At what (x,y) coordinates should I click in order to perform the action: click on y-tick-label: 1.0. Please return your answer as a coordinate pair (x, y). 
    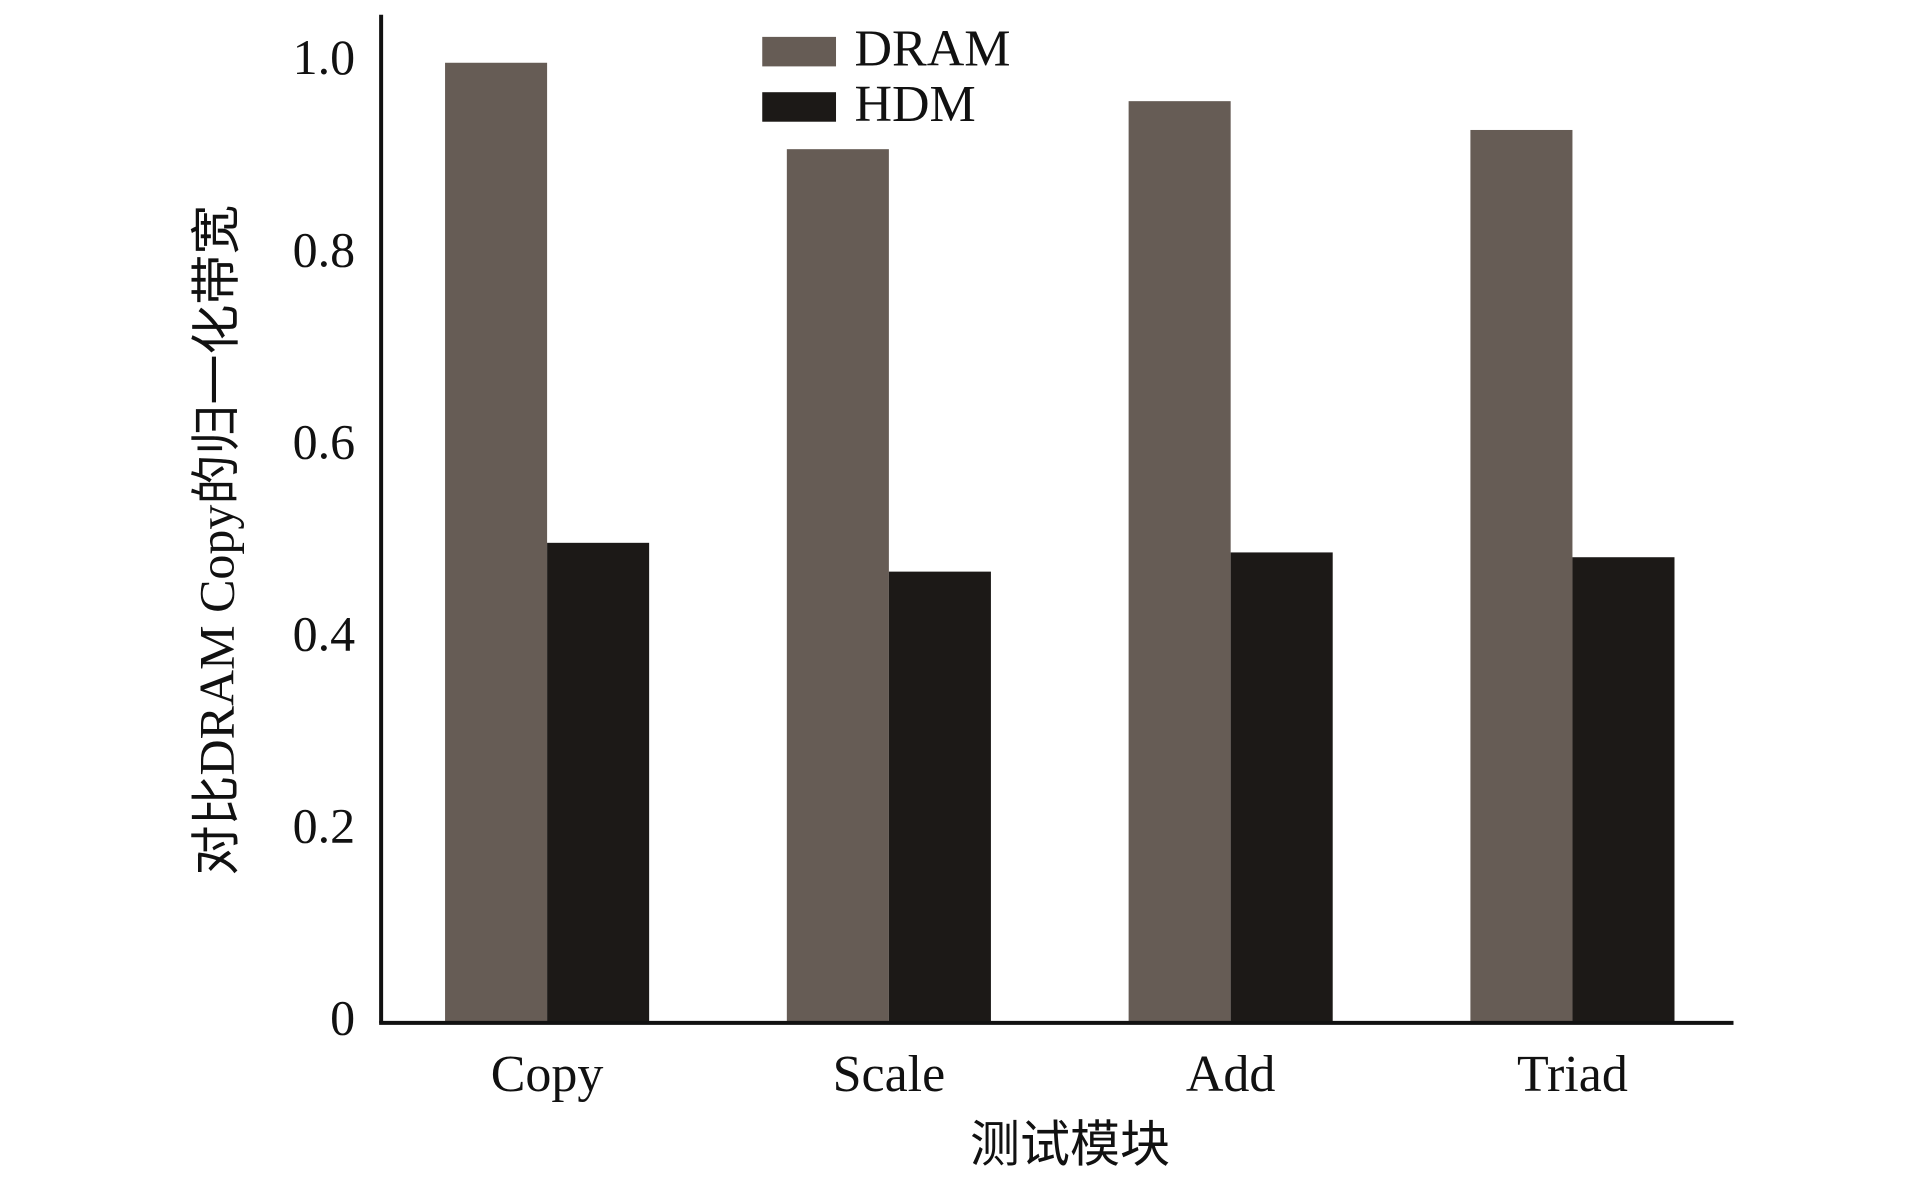
    Looking at the image, I should click on (324, 57).